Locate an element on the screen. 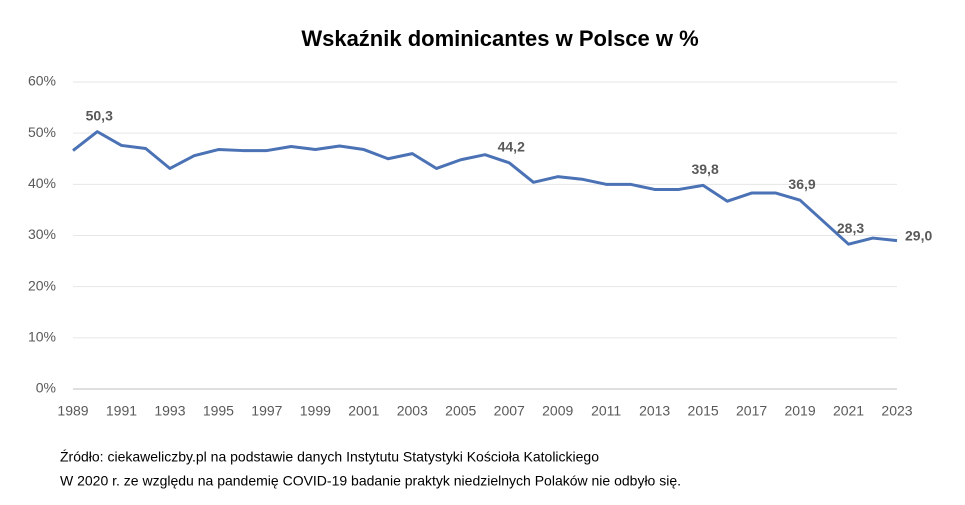 This screenshot has height=505, width=965. value-label: 36,9 is located at coordinates (801, 184).